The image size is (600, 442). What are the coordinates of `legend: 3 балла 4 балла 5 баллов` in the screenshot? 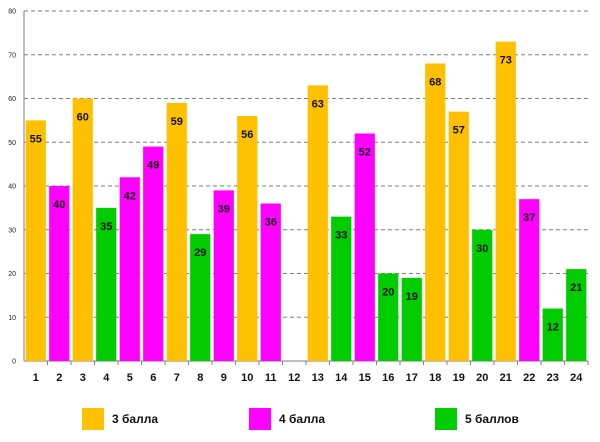 It's located at (300, 420).